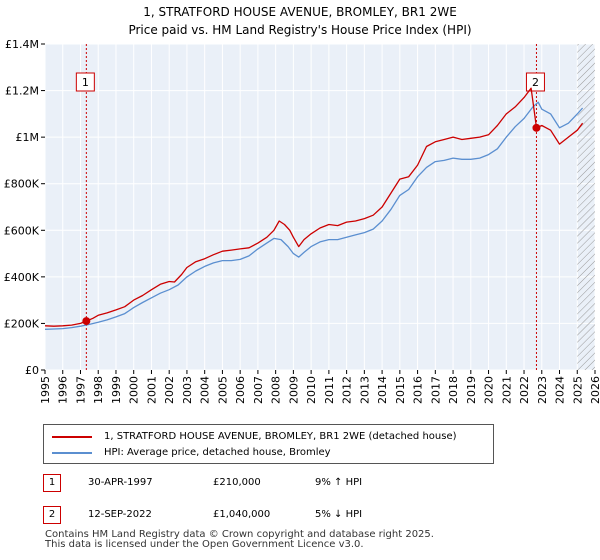  I want to click on sale-number-badge: 2, so click(52, 515).